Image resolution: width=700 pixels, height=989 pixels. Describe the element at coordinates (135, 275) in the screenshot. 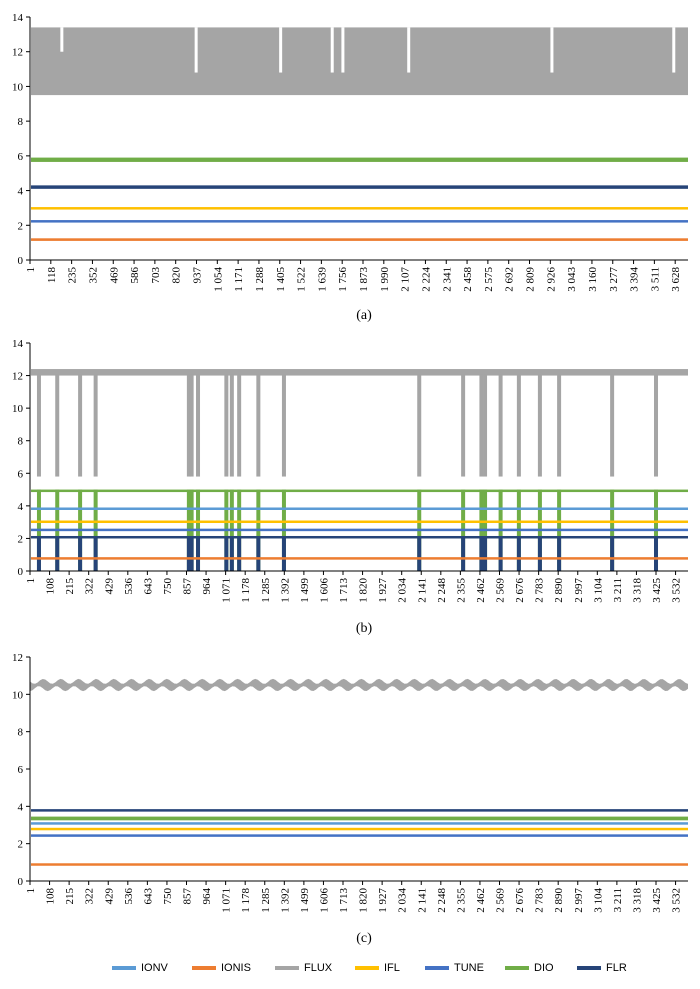

I see `x-tick-label: 586` at that location.